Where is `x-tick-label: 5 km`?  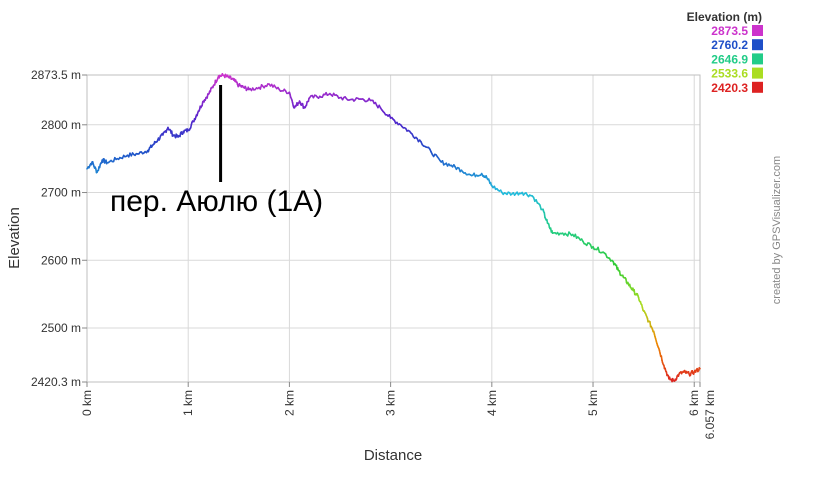
x-tick-label: 5 km is located at coordinates (593, 403).